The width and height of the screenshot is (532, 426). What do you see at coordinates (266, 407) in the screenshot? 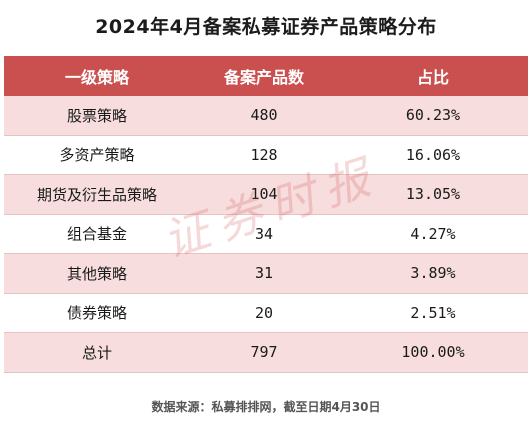
I see `data-source-note: 数据来源：私募排排网，截至日期4月30日` at bounding box center [266, 407].